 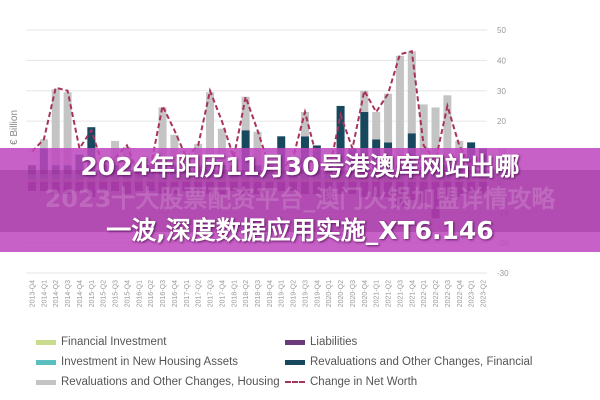 What do you see at coordinates (170, 382) in the screenshot?
I see `legend-label: Revaluations and Other Changes, Housing` at bounding box center [170, 382].